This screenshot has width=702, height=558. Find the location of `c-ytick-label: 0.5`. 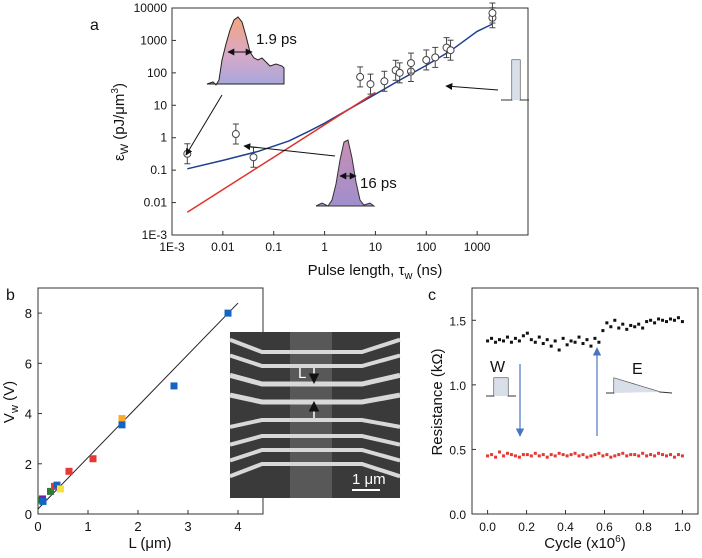

c-ytick-label: 0.5 is located at coordinates (457, 450).